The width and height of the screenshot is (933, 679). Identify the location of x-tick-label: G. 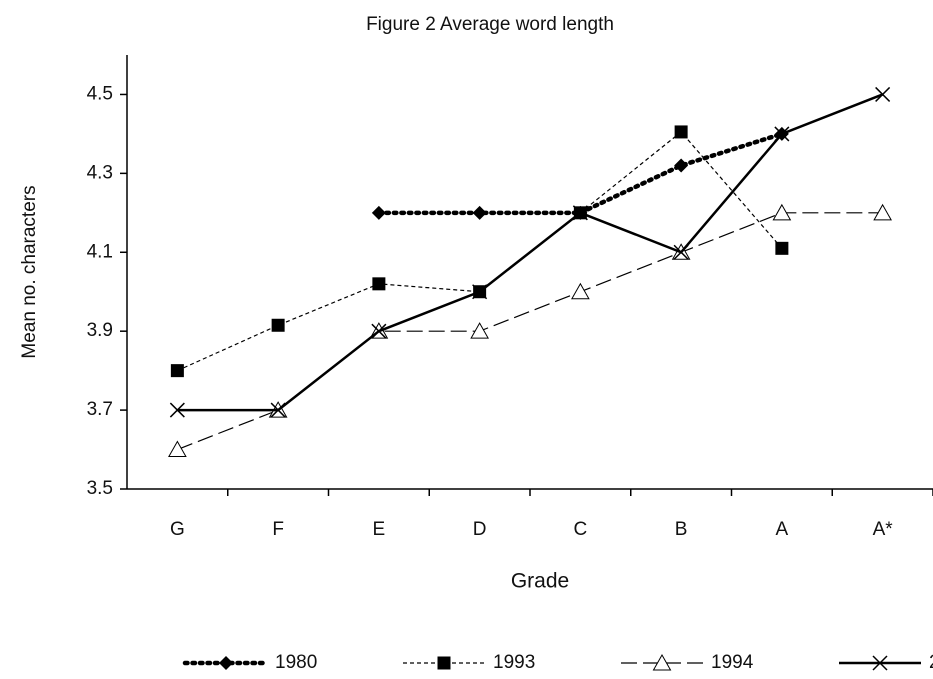
(177, 529).